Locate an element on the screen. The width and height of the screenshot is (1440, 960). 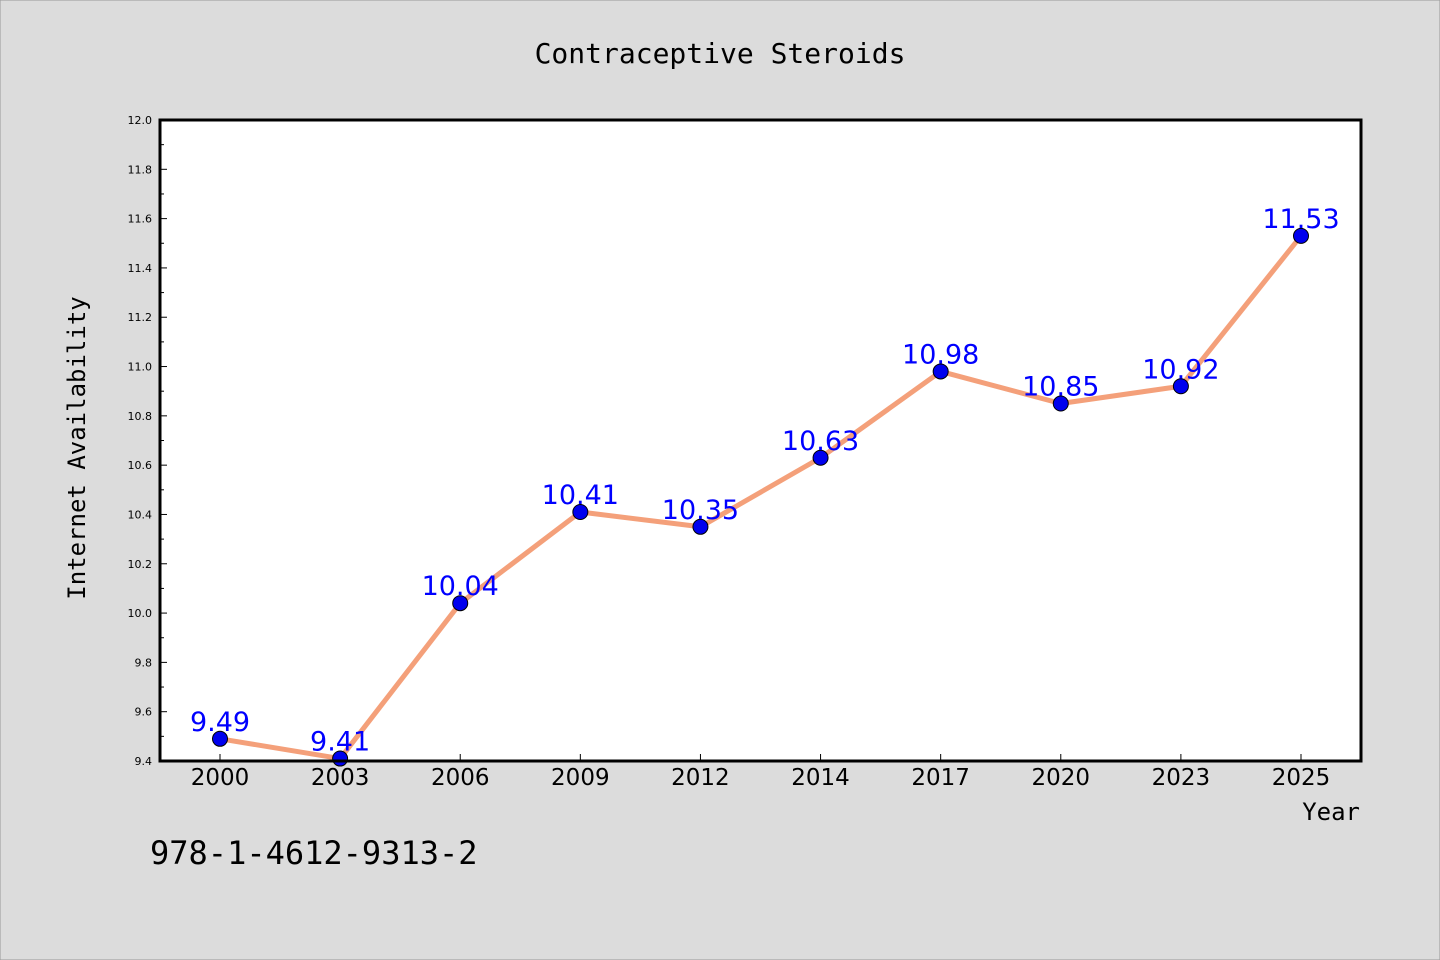
y-tick-label: 10.2 is located at coordinates (140, 564).